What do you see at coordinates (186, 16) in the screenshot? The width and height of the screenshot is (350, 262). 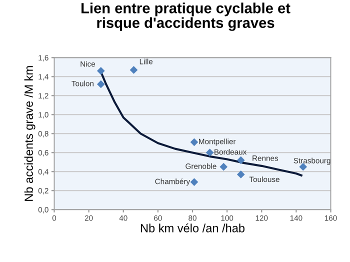 I see `chart-title: Lien entre pratique cyclable et risque d'accidents graves` at bounding box center [186, 16].